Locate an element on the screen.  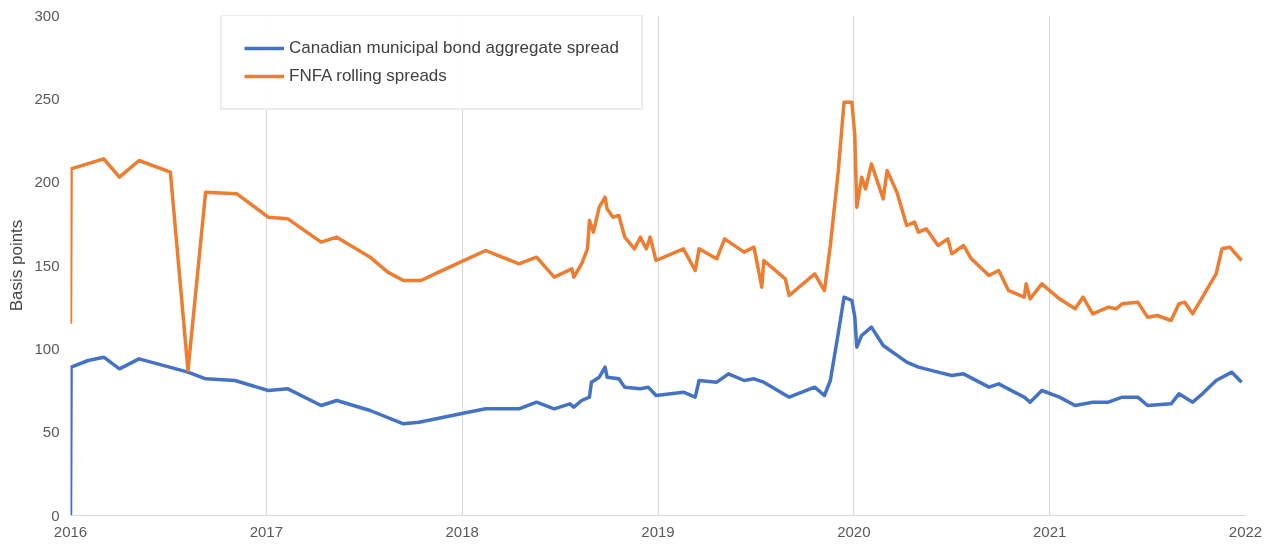
x-tick-label: 2021 is located at coordinates (1049, 531).